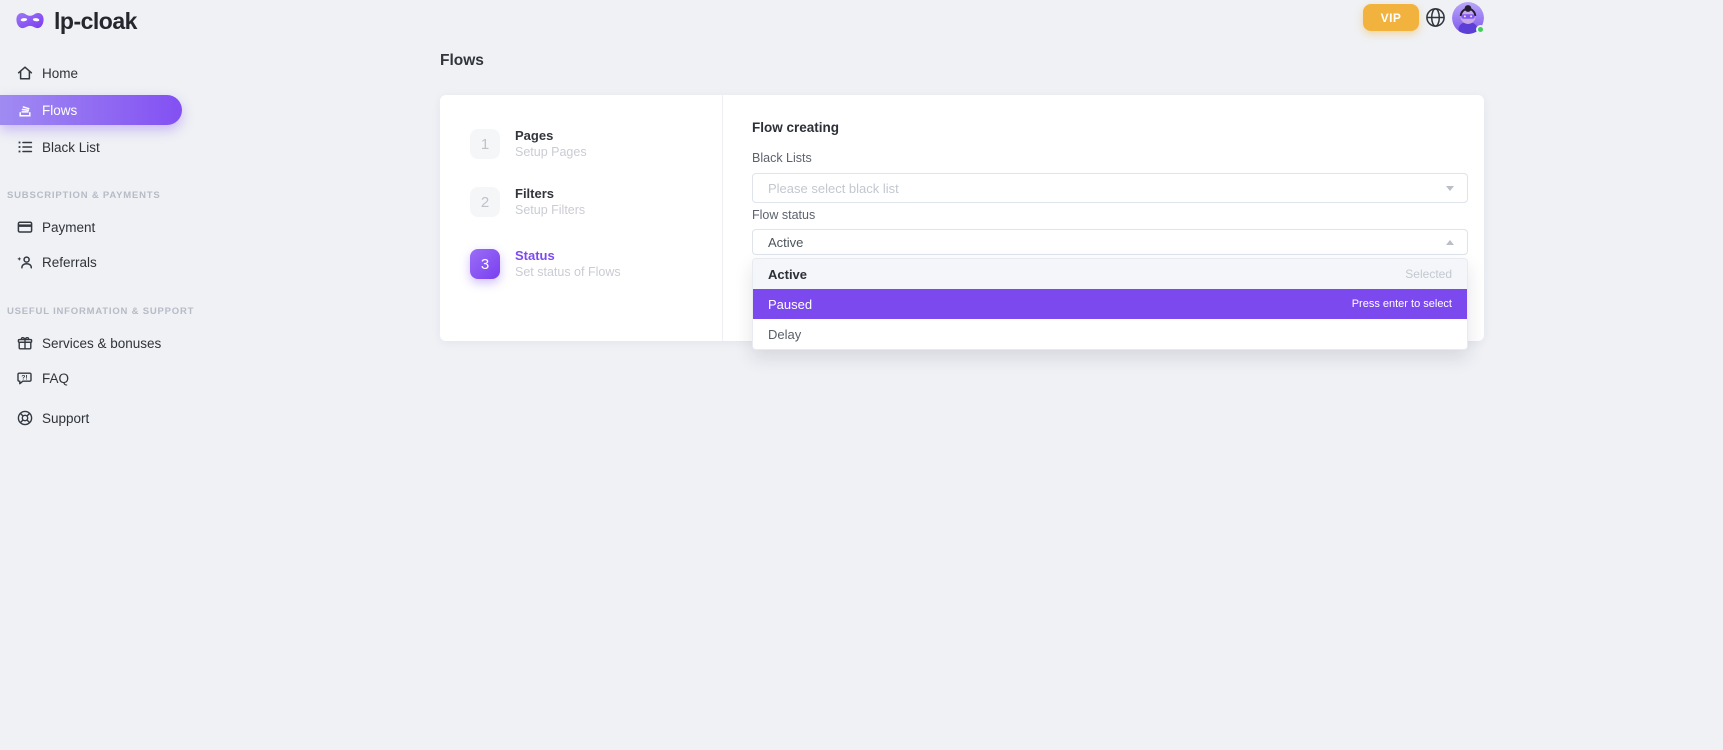  Describe the element at coordinates (60, 110) in the screenshot. I see `sidebar-item-label: Flows` at that location.